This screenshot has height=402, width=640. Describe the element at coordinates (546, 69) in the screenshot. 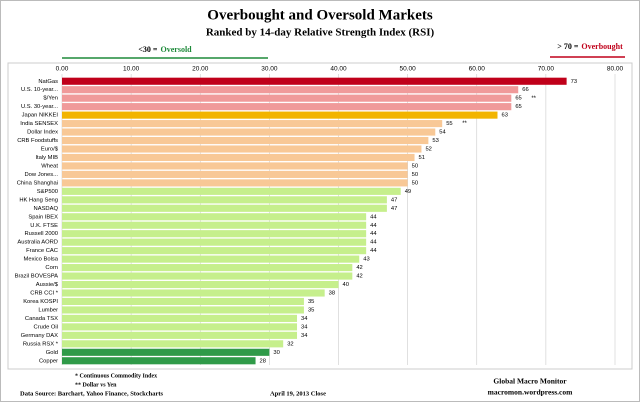

I see `x-tick-label: 70.00` at that location.